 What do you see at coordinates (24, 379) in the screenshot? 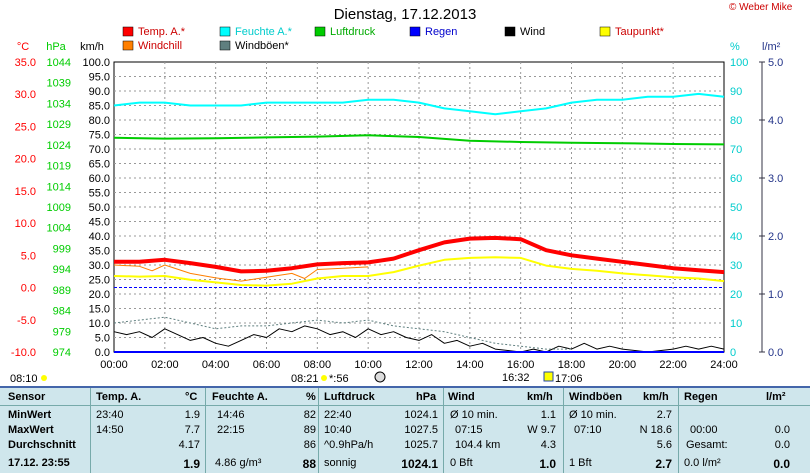
I see `event-label: 08:10` at bounding box center [24, 379].